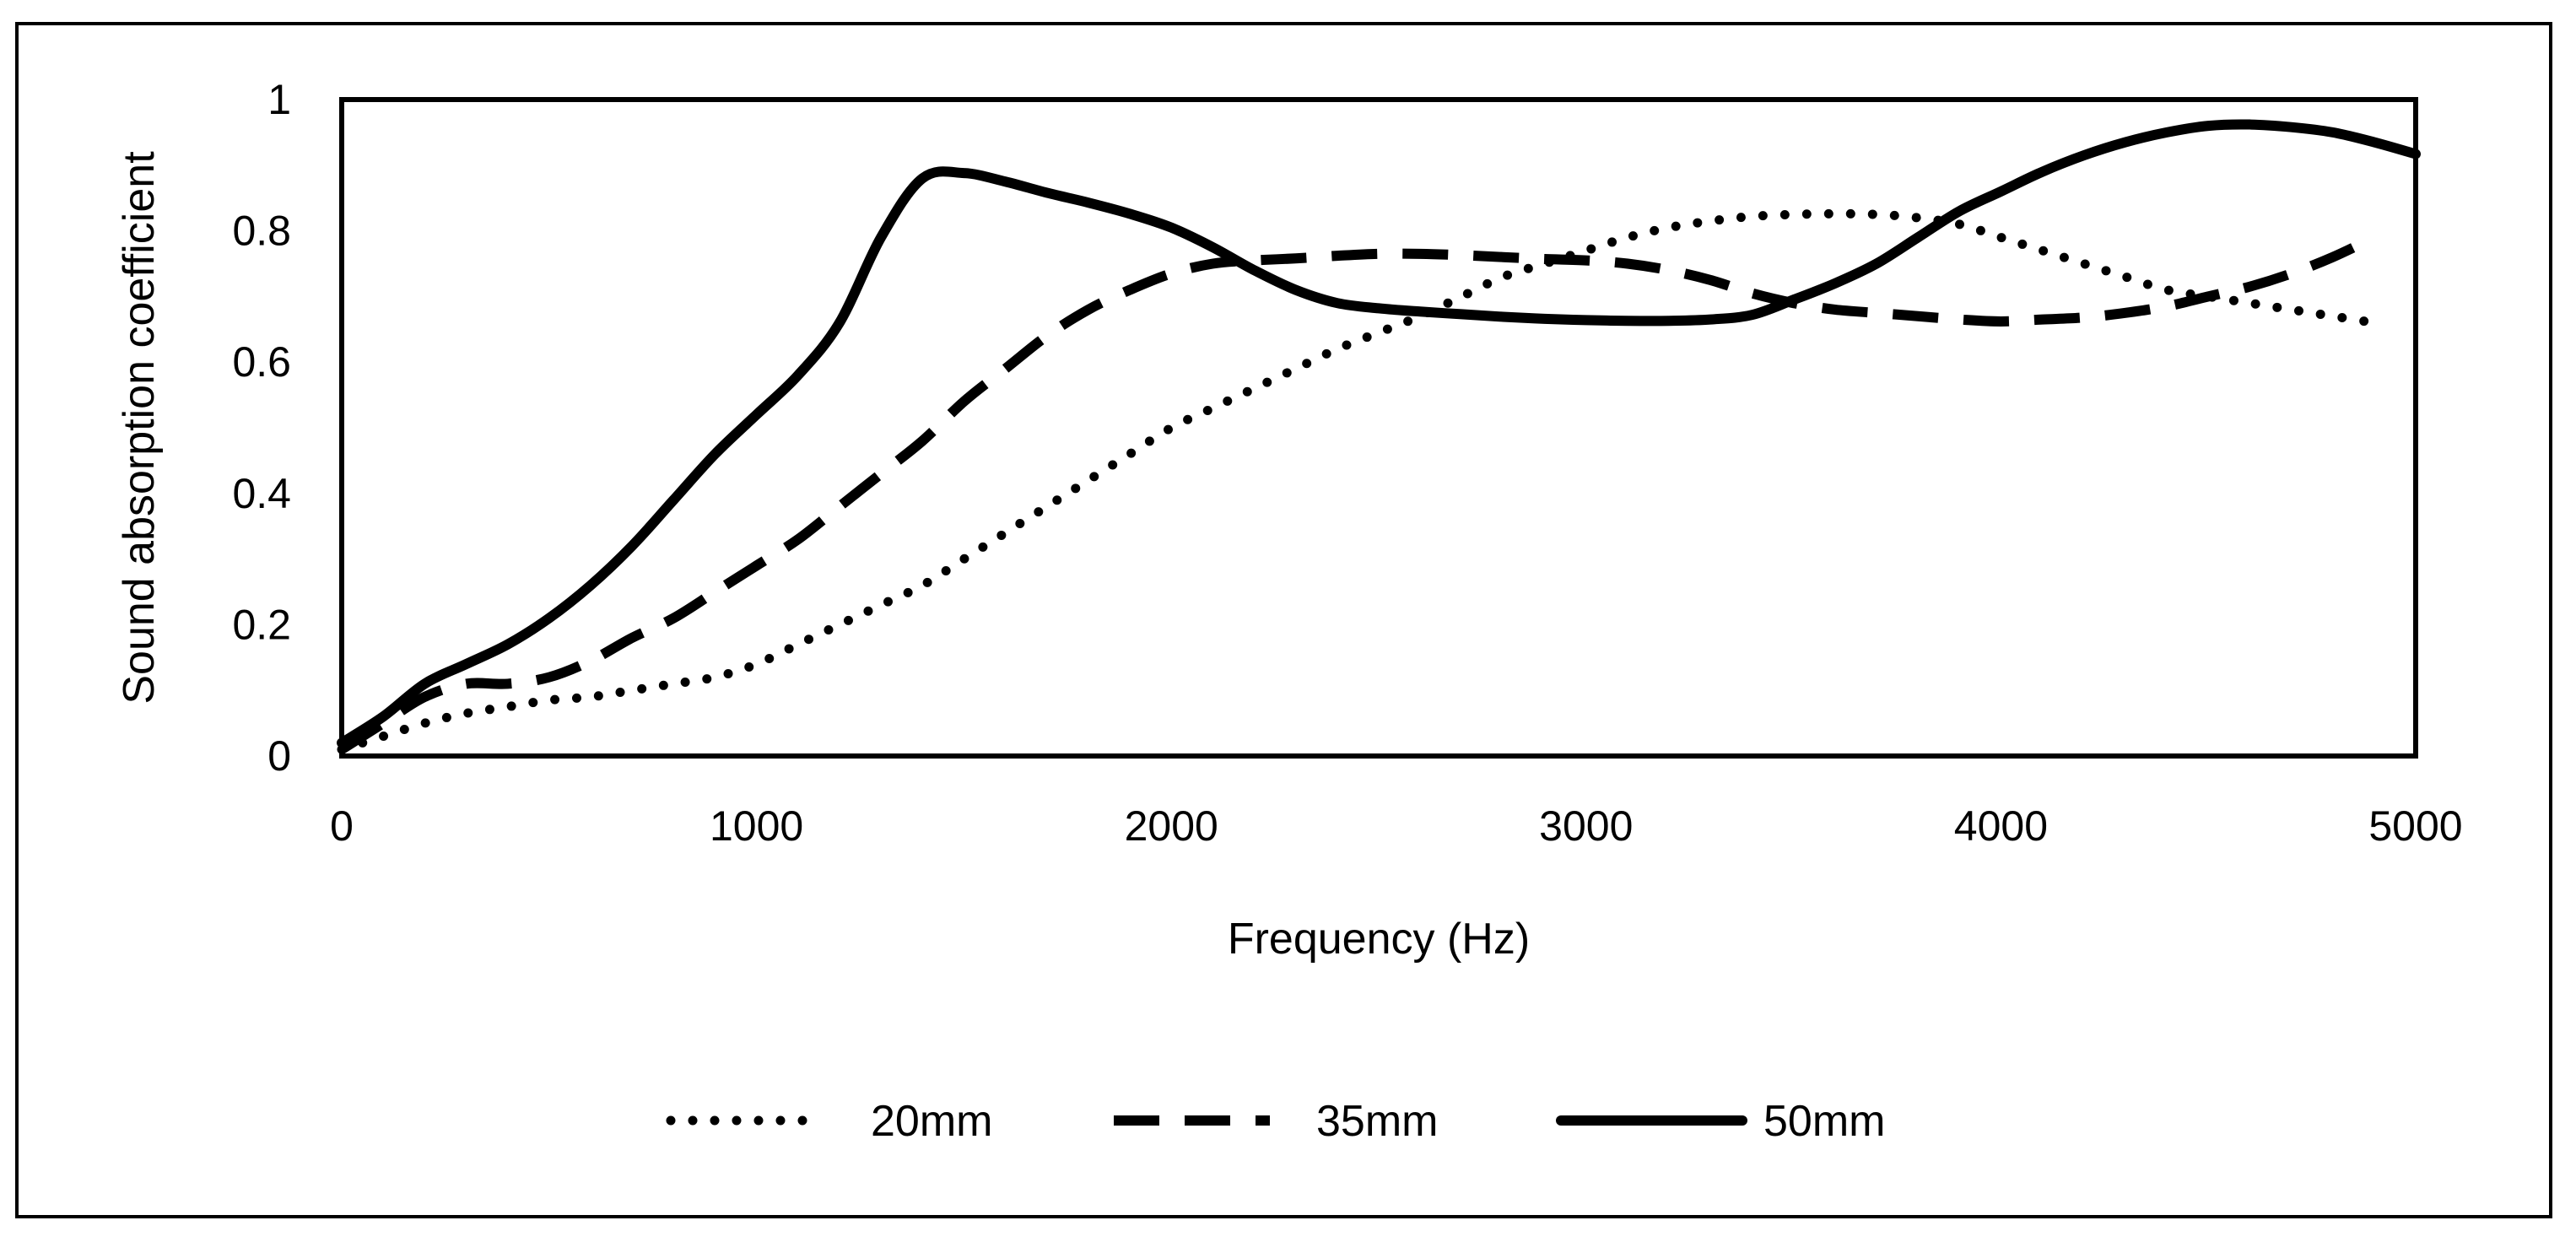 The image size is (2576, 1242). I want to click on legend: 20mm 35mm 50mm, so click(1275, 1121).